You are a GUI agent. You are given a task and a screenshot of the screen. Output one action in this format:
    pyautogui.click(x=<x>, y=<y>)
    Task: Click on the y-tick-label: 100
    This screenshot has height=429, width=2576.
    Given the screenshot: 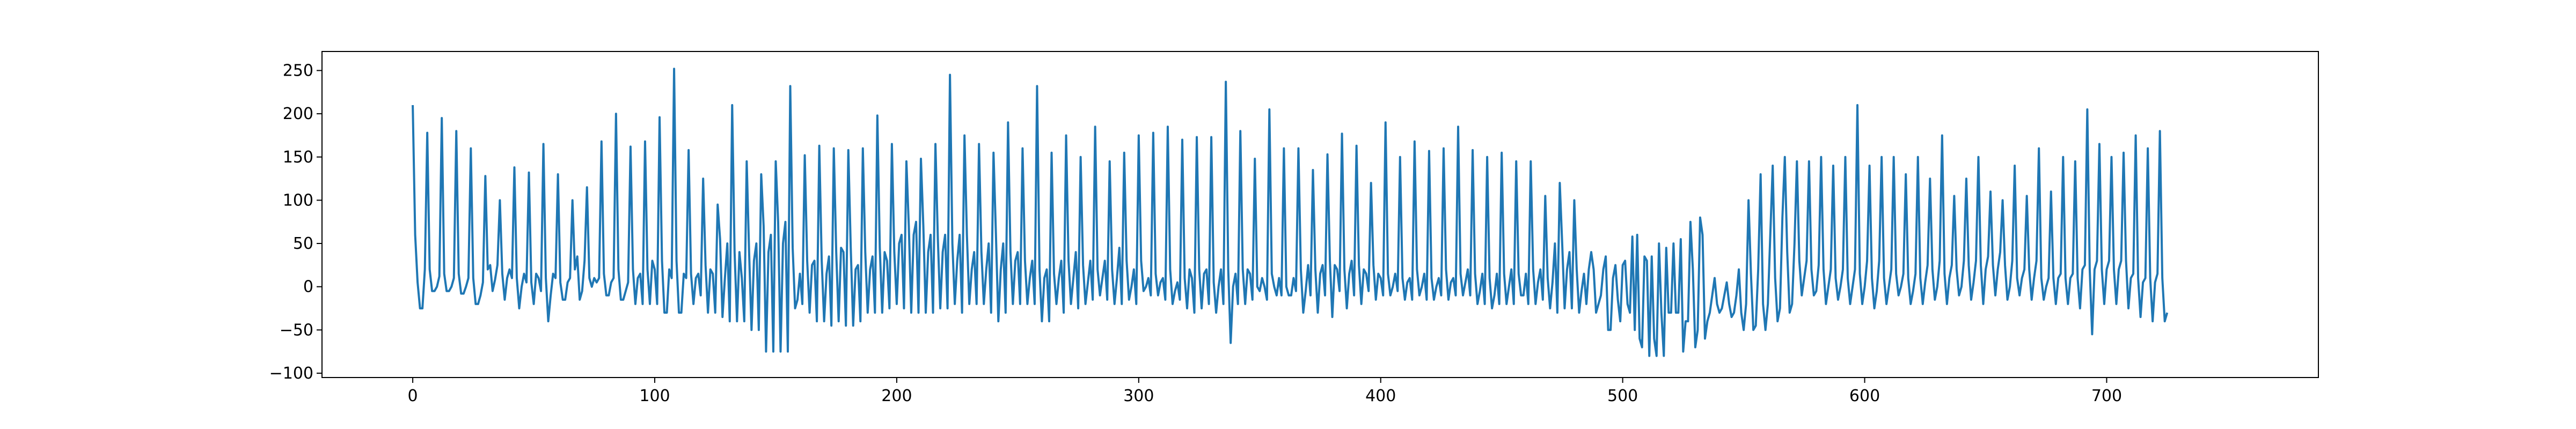 What is the action you would take?
    pyautogui.click(x=298, y=200)
    